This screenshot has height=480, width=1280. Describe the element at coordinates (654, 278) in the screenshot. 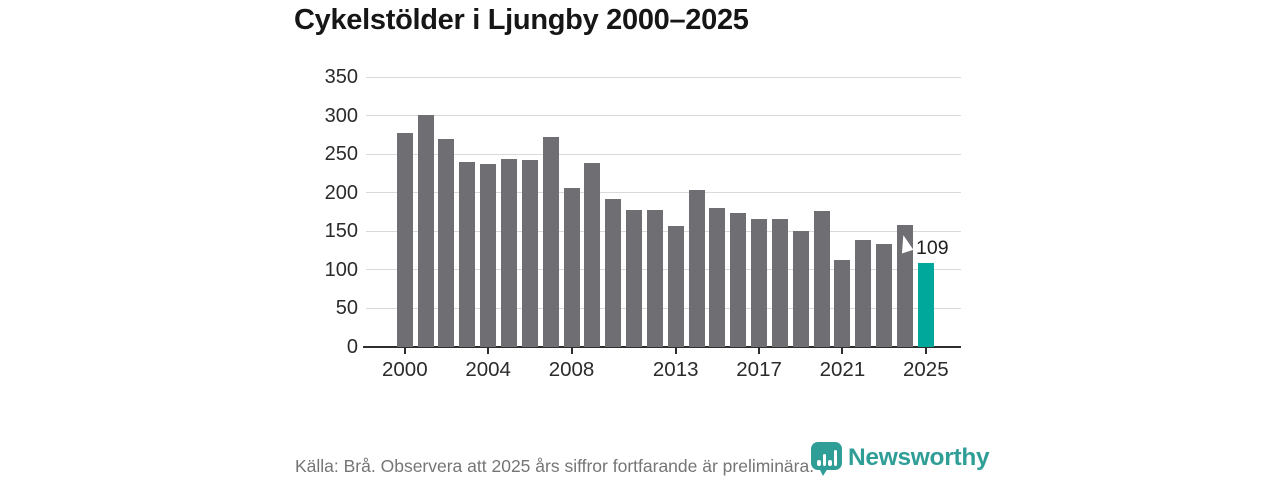

I see `bar-2012` at that location.